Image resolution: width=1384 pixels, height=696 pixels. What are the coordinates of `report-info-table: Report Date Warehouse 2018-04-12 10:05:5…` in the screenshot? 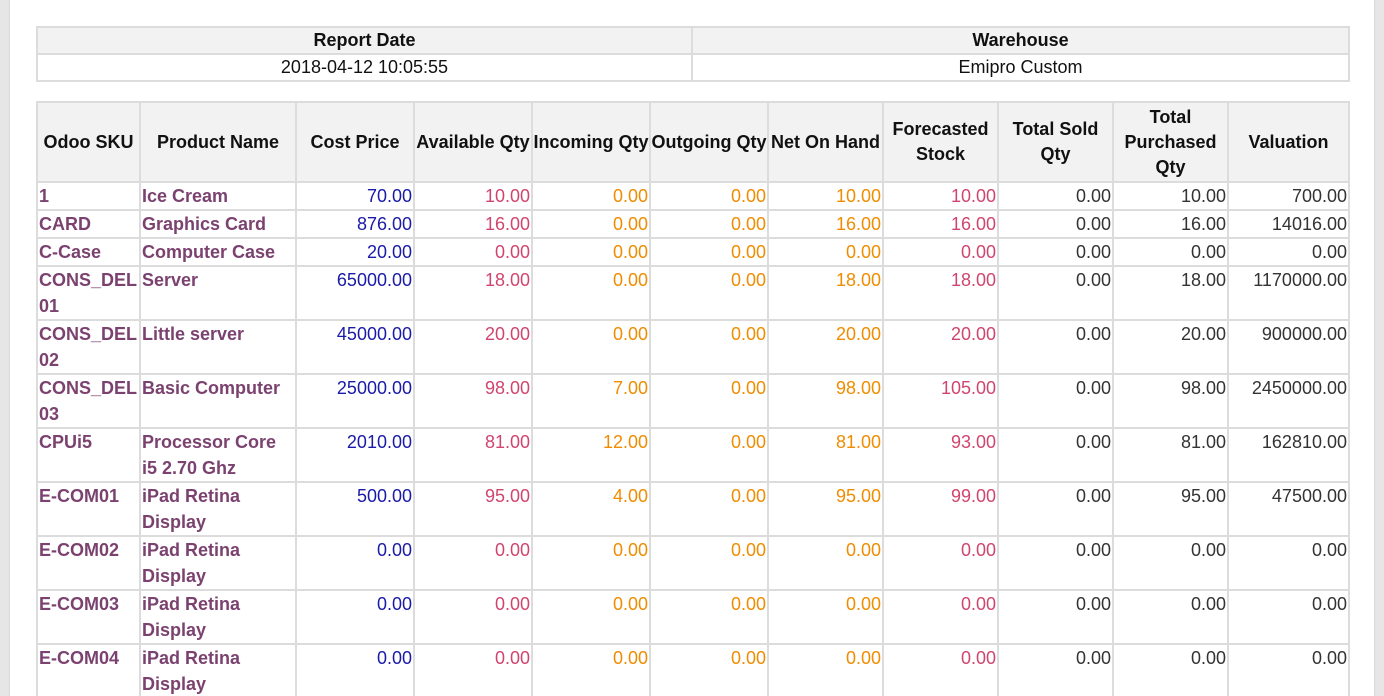 It's located at (693, 54).